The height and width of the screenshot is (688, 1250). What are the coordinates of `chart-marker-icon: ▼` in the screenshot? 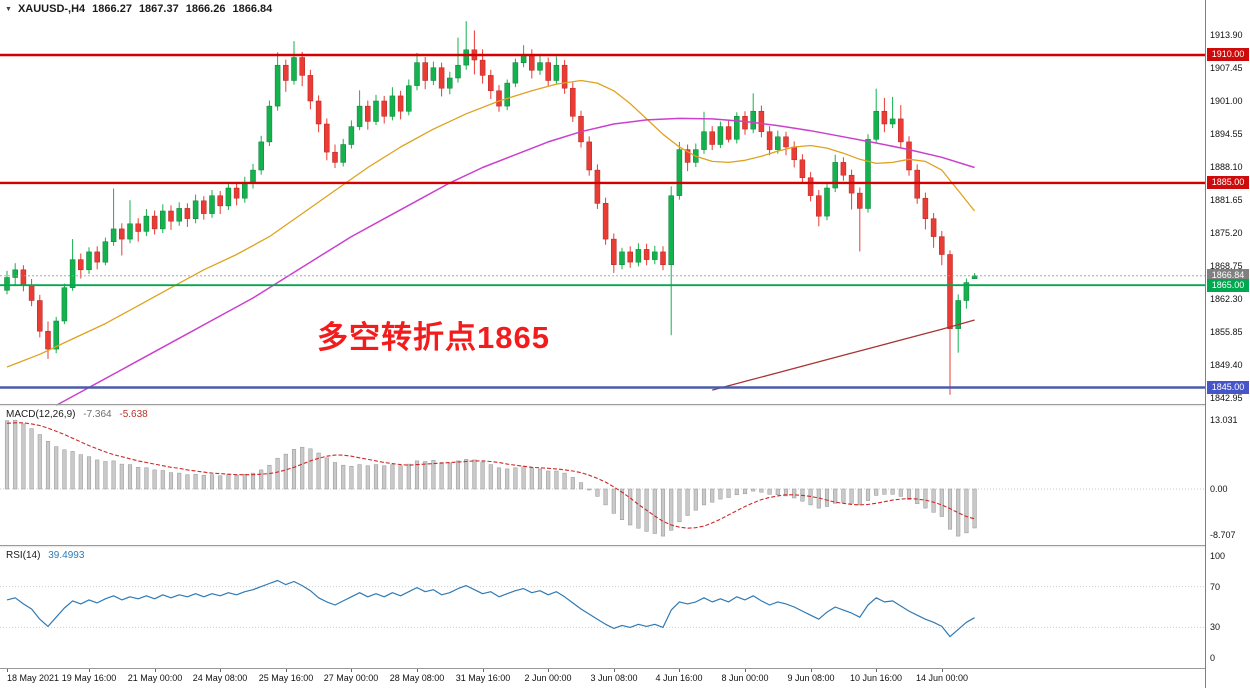 It's located at (8, 9).